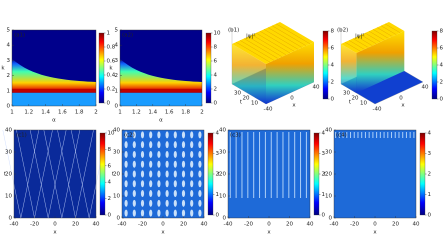  What do you see at coordinates (235, 136) in the screenshot?
I see `panel-label: (c3)` at bounding box center [235, 136].